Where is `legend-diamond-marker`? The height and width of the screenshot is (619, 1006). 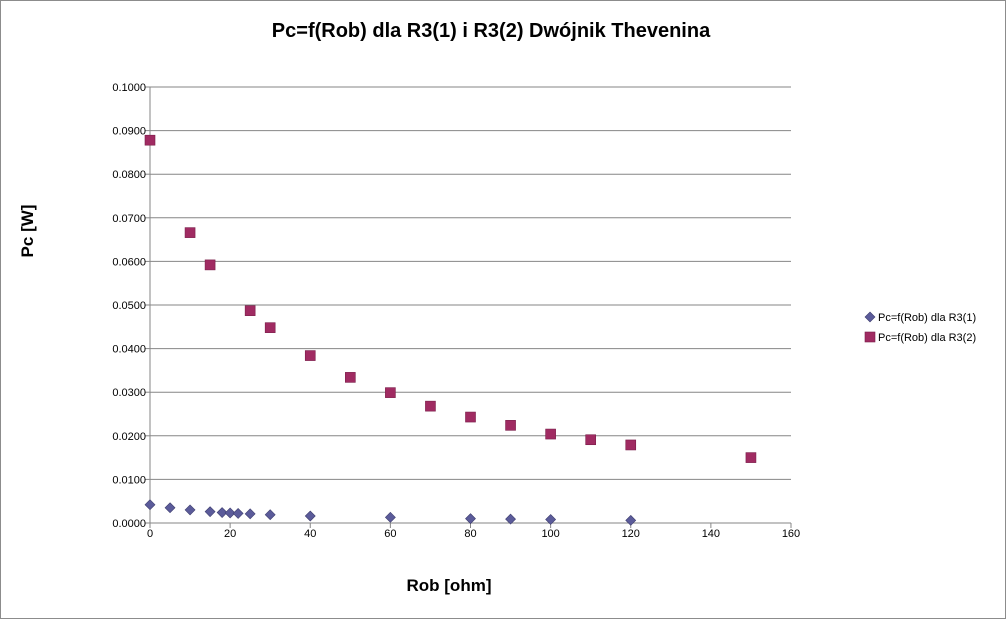 legend-diamond-marker is located at coordinates (870, 317).